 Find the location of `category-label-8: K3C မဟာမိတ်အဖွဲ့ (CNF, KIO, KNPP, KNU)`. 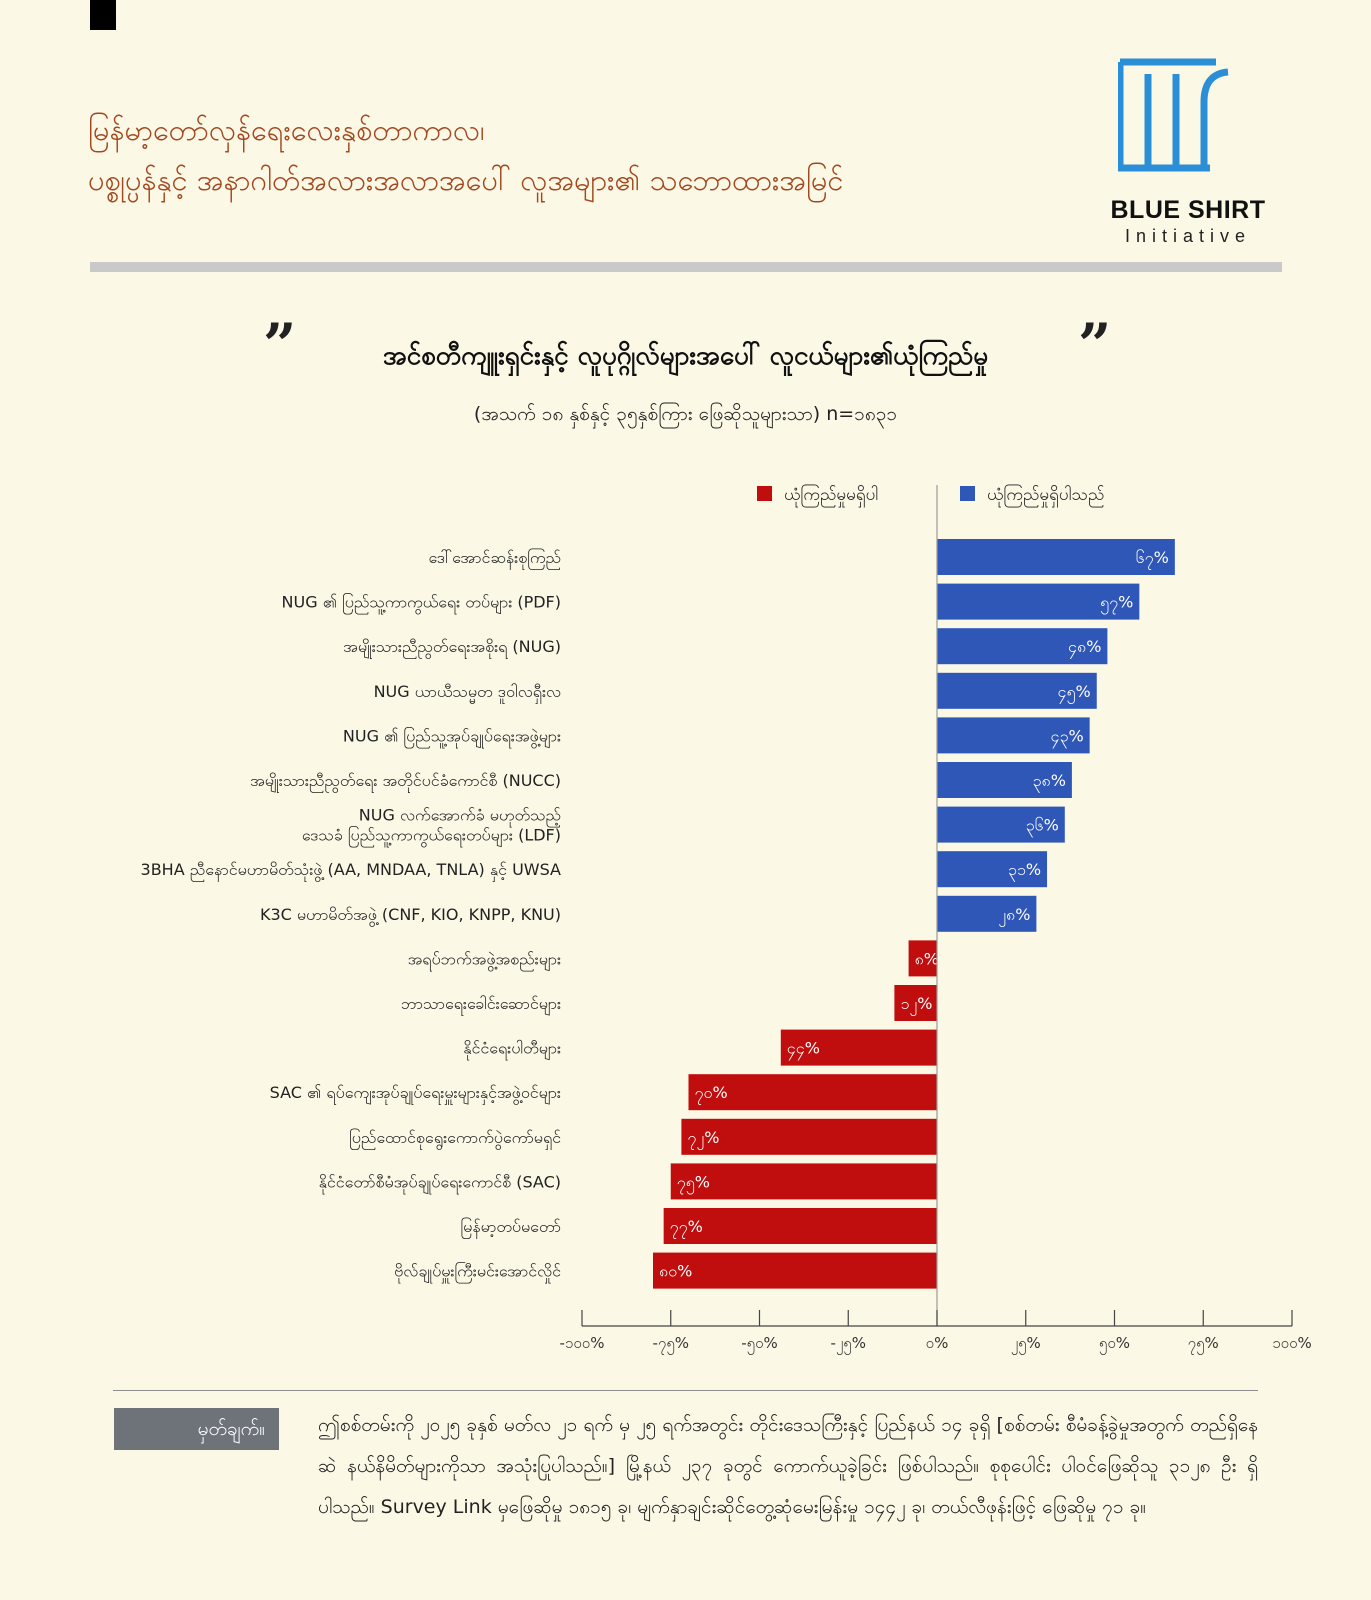

category-label-8: K3C မဟာမိတ်အဖွဲ့ (CNF, KIO, KNPP, KNU) is located at coordinates (410, 916).